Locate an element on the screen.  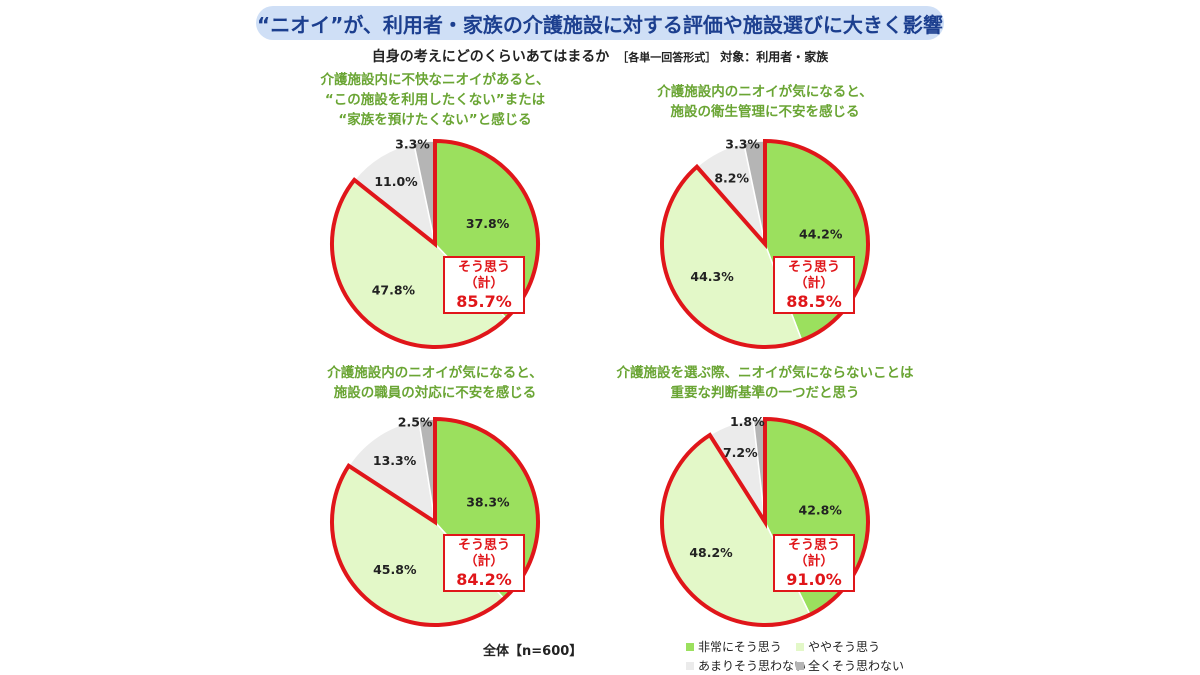
callout-text: 84.2% is located at coordinates (484, 579).